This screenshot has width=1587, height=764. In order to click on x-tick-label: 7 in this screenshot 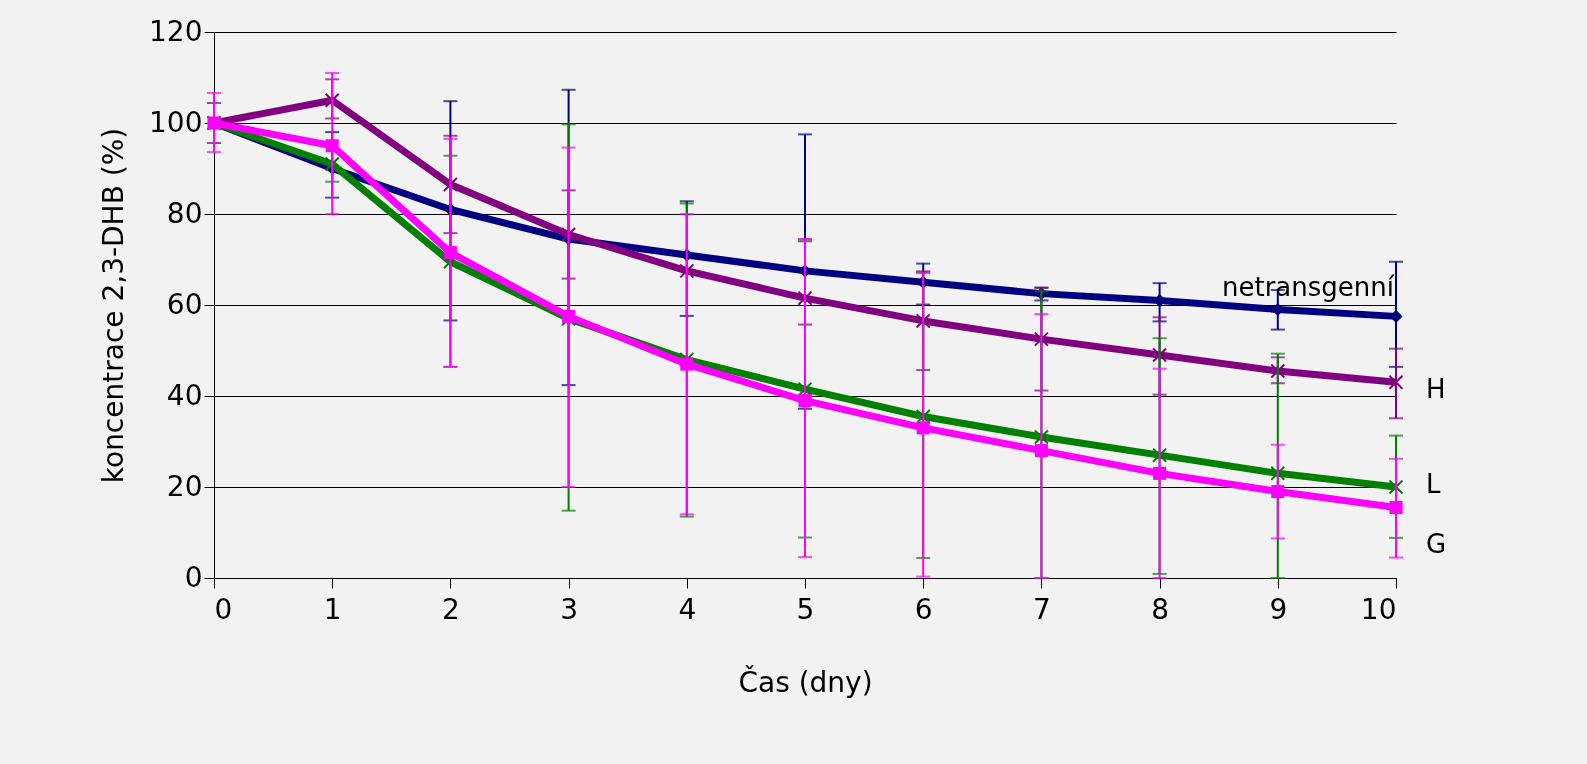, I will do `click(1041, 609)`.